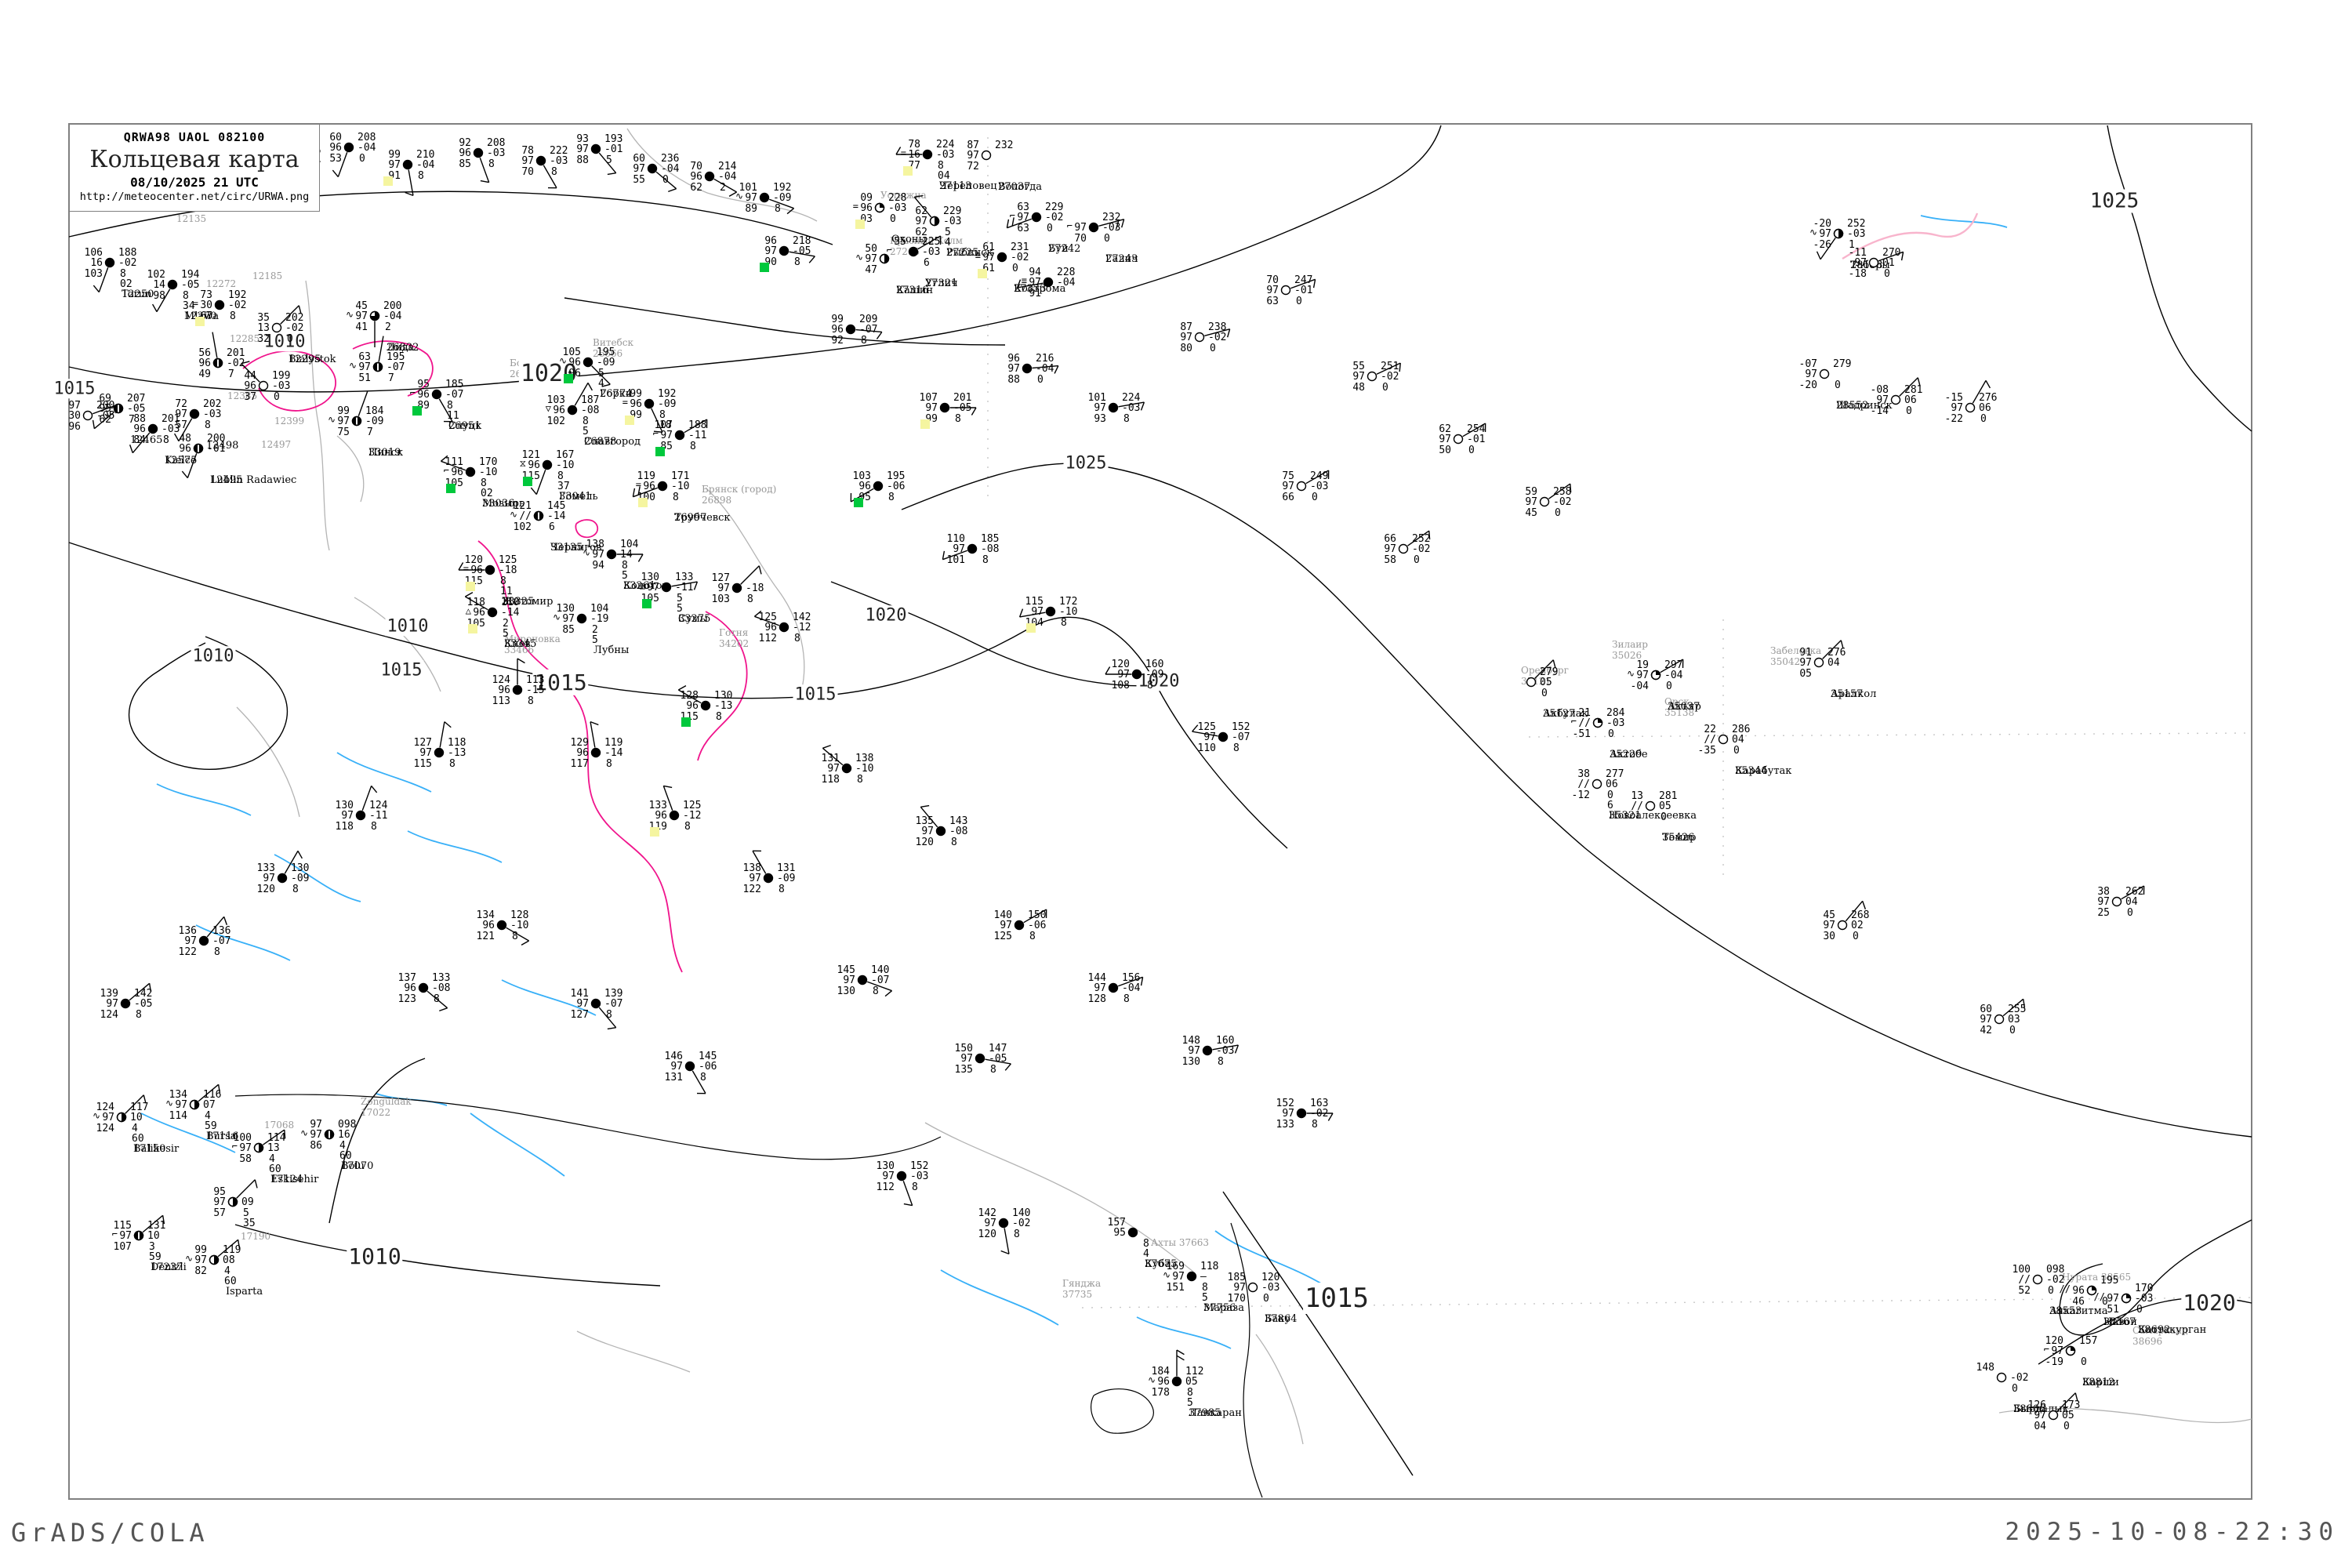  I want to click on station-pressure: 112, so click(1194, 1371).